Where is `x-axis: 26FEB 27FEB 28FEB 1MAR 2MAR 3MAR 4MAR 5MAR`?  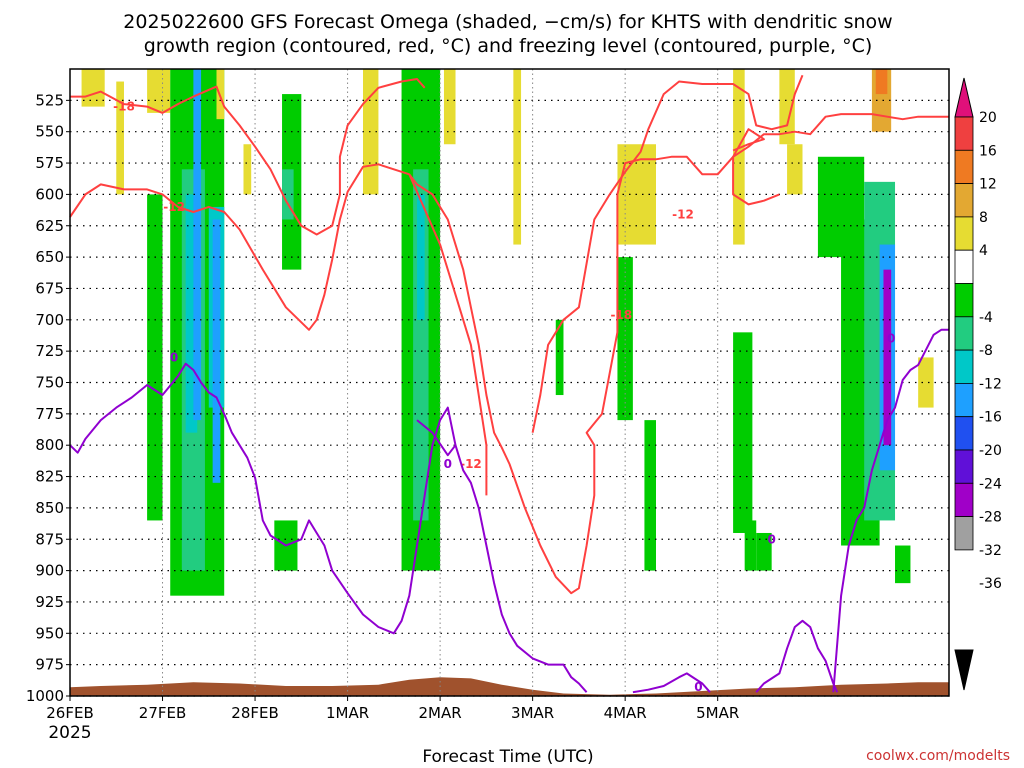 x-axis: 26FEB 27FEB 28FEB 1MAR 2MAR 3MAR 4MAR 5MAR is located at coordinates (392, 709).